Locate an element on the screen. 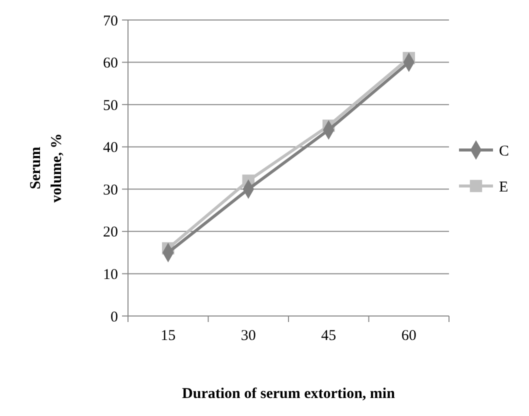  y-tick-label: 30 is located at coordinates (110, 190).